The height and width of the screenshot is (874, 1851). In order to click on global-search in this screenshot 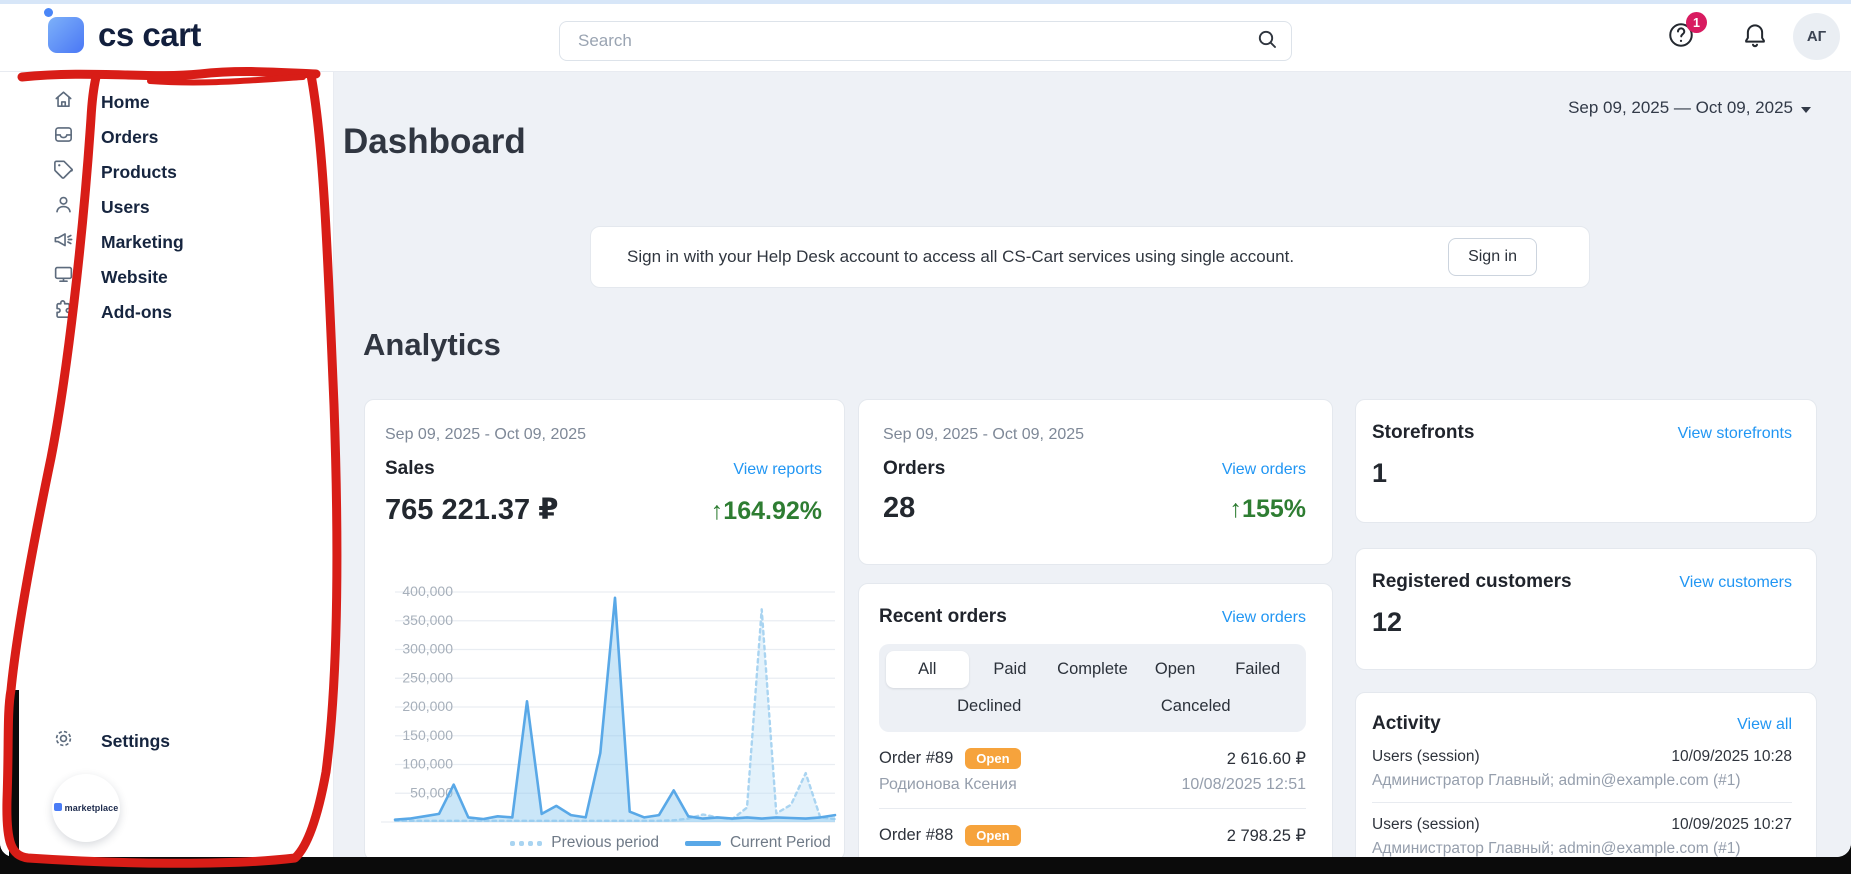, I will do `click(925, 41)`.